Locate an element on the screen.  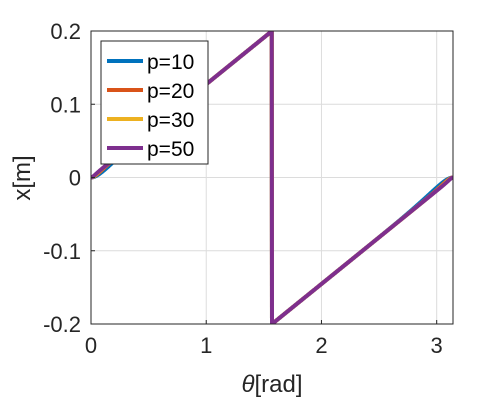
y-axis-label: x[m] is located at coordinates (22, 177).